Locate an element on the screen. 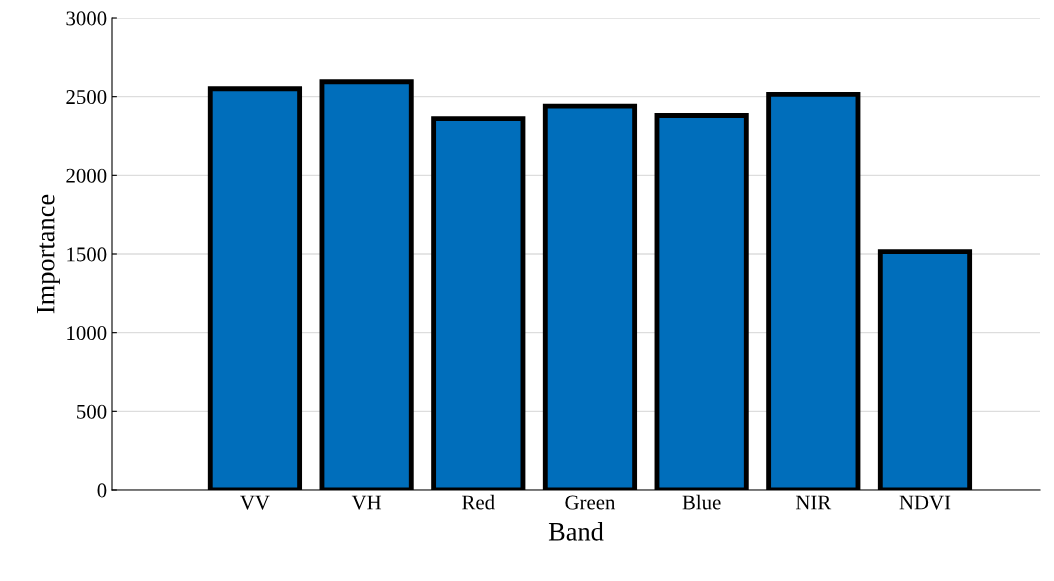  y-tick-label: 1000 is located at coordinates (87, 333).